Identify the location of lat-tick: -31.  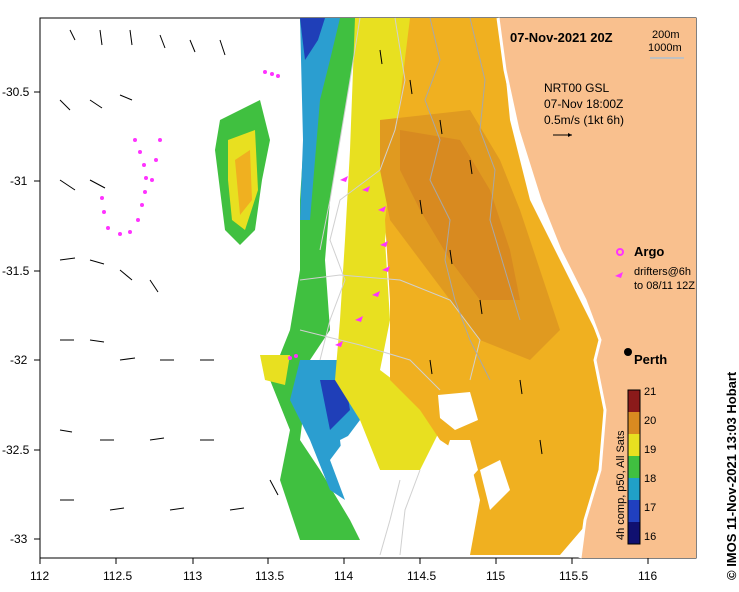
(19, 181).